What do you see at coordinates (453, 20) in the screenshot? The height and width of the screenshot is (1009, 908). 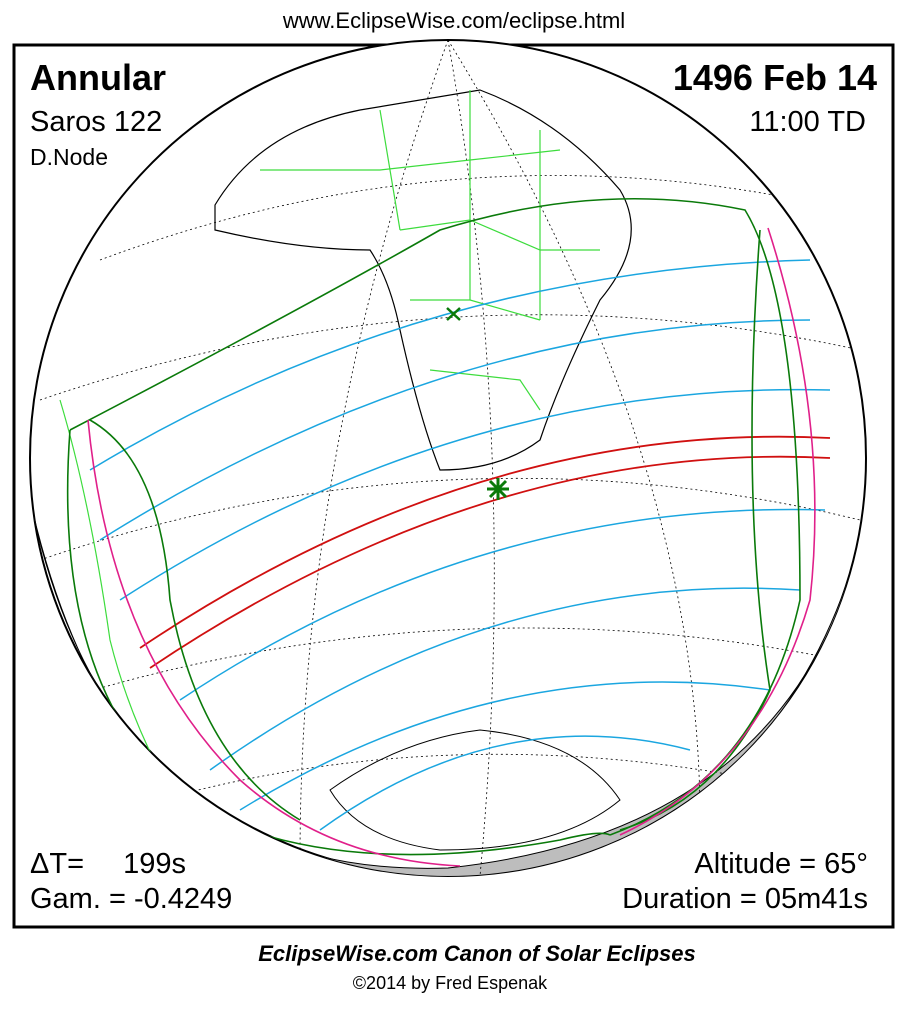 I see `url: www.EclipseWise.com/eclipse.html` at bounding box center [453, 20].